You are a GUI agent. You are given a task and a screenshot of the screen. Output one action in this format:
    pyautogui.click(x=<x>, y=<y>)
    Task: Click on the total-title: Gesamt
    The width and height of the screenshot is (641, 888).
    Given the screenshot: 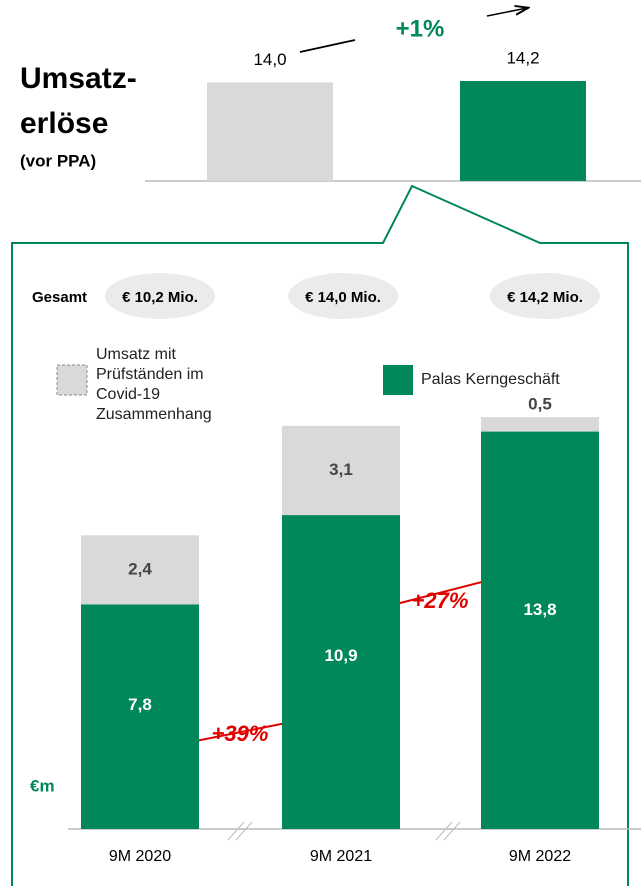 What is the action you would take?
    pyautogui.click(x=59, y=297)
    